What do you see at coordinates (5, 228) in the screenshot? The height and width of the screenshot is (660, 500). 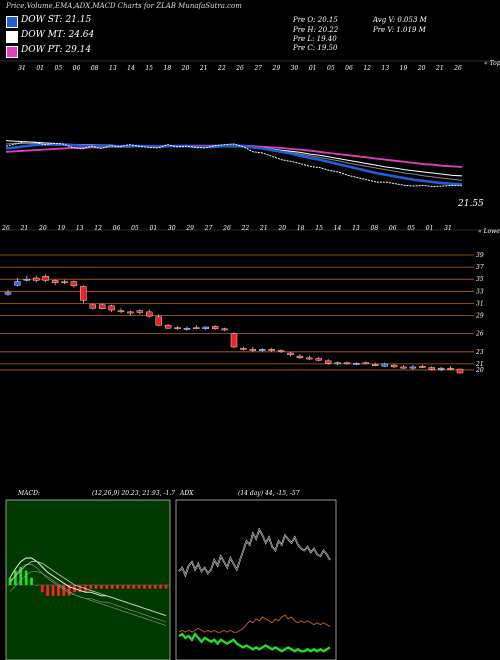 I see `price-date-tick: 26` at bounding box center [5, 228].